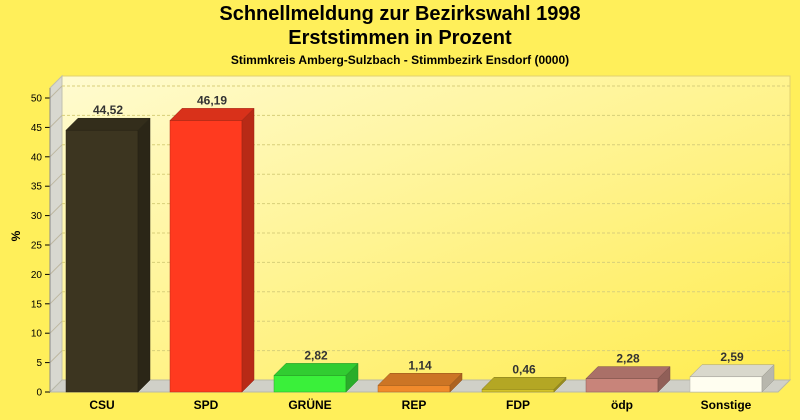 This screenshot has width=800, height=420. What do you see at coordinates (518, 405) in the screenshot?
I see `x-tick-label: FDP` at bounding box center [518, 405].